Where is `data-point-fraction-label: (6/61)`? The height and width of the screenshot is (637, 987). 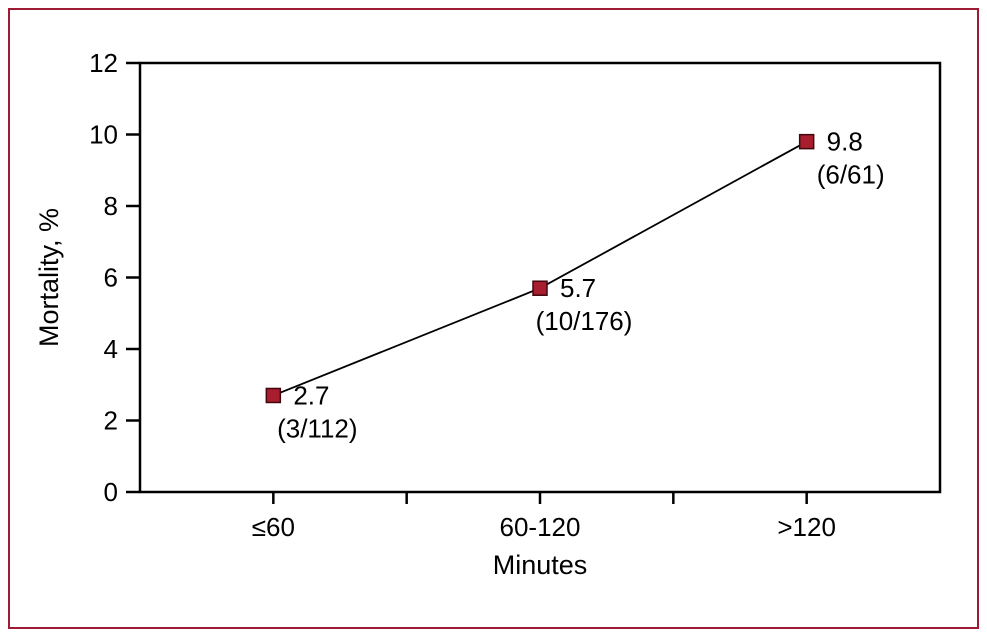 data-point-fraction-label: (6/61) is located at coordinates (851, 175).